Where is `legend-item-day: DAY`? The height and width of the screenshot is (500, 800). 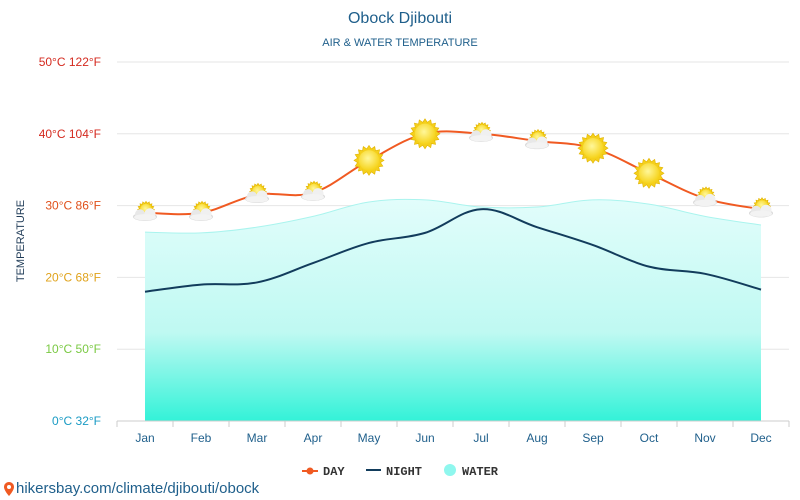
legend-item-day: DAY is located at coordinates (323, 472).